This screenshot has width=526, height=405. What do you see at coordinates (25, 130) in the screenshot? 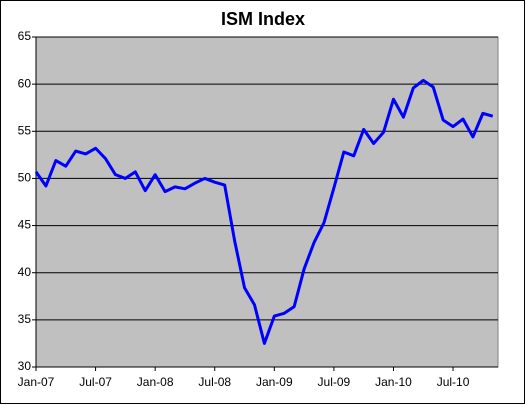
I see `y-tick-label: 55` at bounding box center [25, 130].